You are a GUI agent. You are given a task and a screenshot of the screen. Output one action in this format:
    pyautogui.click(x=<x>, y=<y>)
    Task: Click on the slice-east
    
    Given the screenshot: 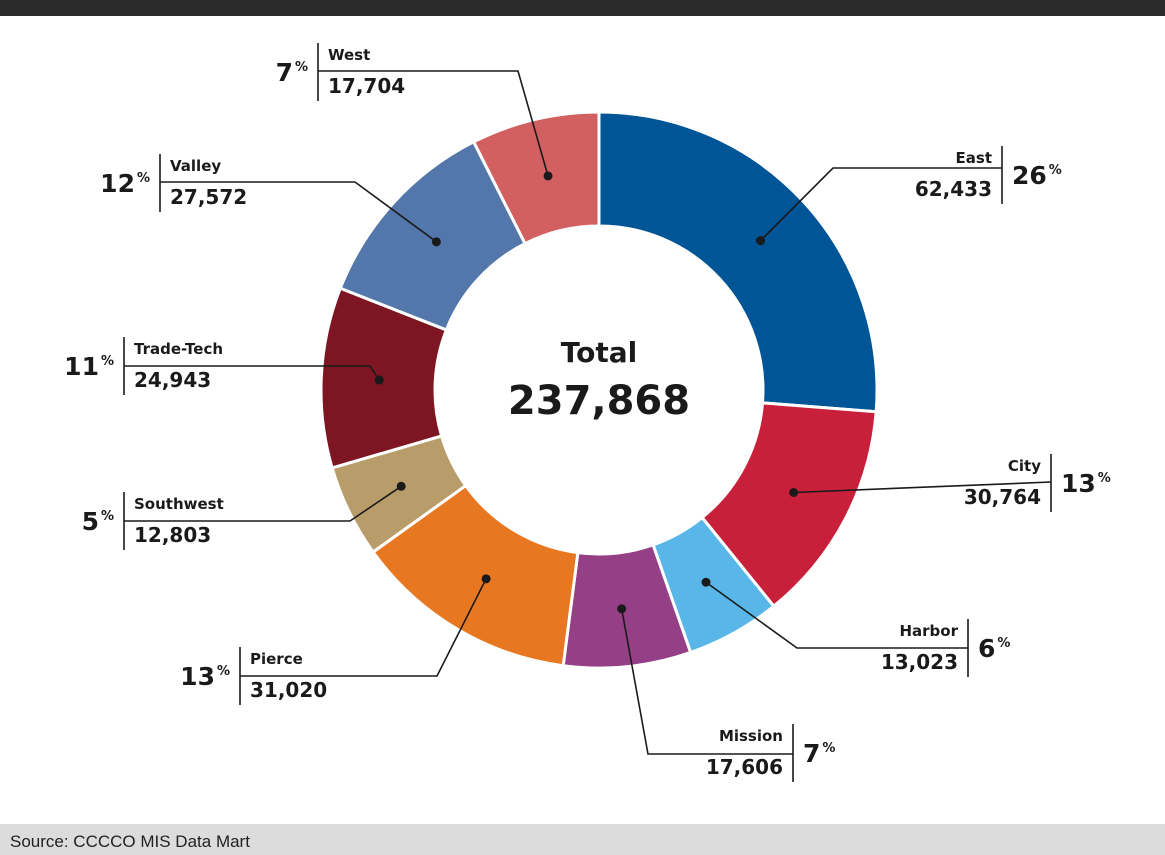 What is the action you would take?
    pyautogui.click(x=738, y=262)
    